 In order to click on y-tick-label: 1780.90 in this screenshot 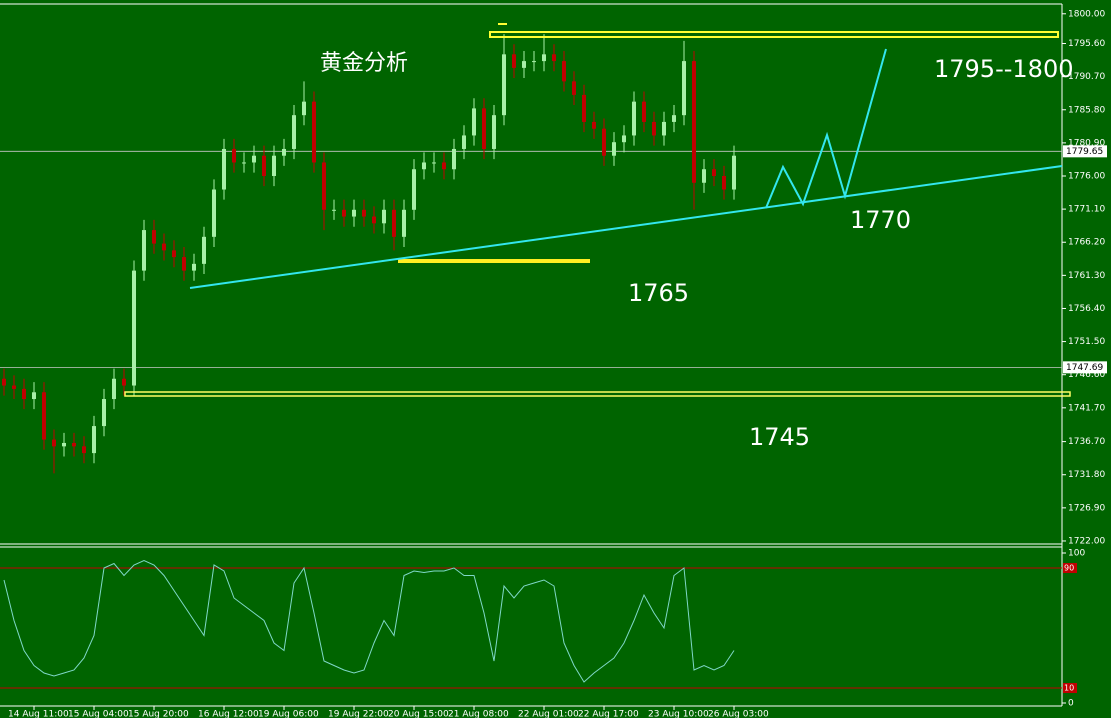, I will do `click(1086, 143)`.